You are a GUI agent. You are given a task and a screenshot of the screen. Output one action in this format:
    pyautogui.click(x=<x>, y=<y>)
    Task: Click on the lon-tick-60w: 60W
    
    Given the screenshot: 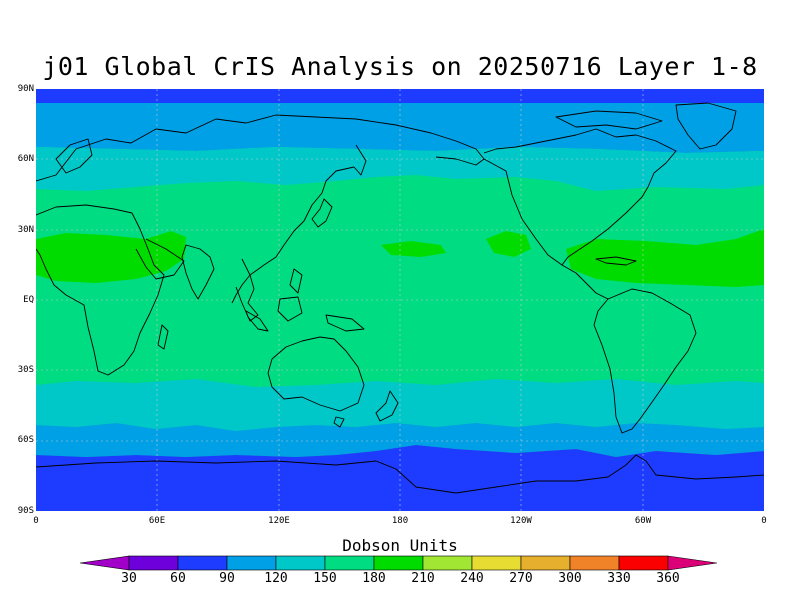 What is the action you would take?
    pyautogui.click(x=643, y=521)
    